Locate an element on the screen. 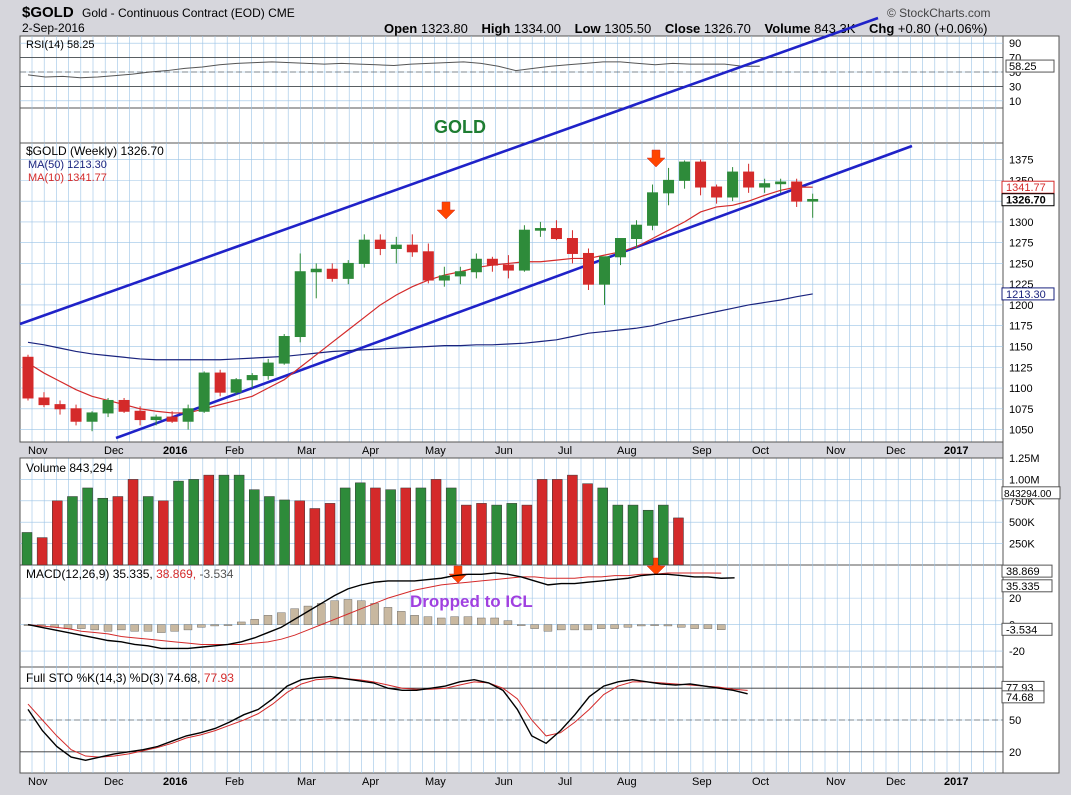  y-tick-label: 1.00M is located at coordinates (1024, 480).